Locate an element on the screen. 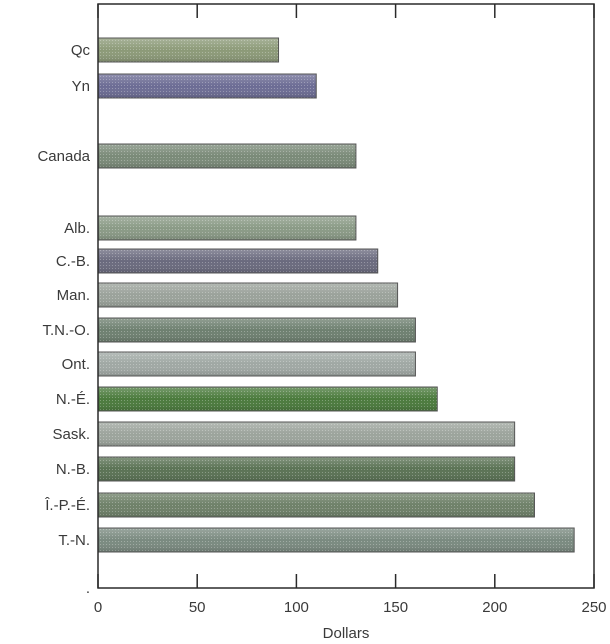 Image resolution: width=610 pixels, height=644 pixels. category-label: Alb. is located at coordinates (77, 228).